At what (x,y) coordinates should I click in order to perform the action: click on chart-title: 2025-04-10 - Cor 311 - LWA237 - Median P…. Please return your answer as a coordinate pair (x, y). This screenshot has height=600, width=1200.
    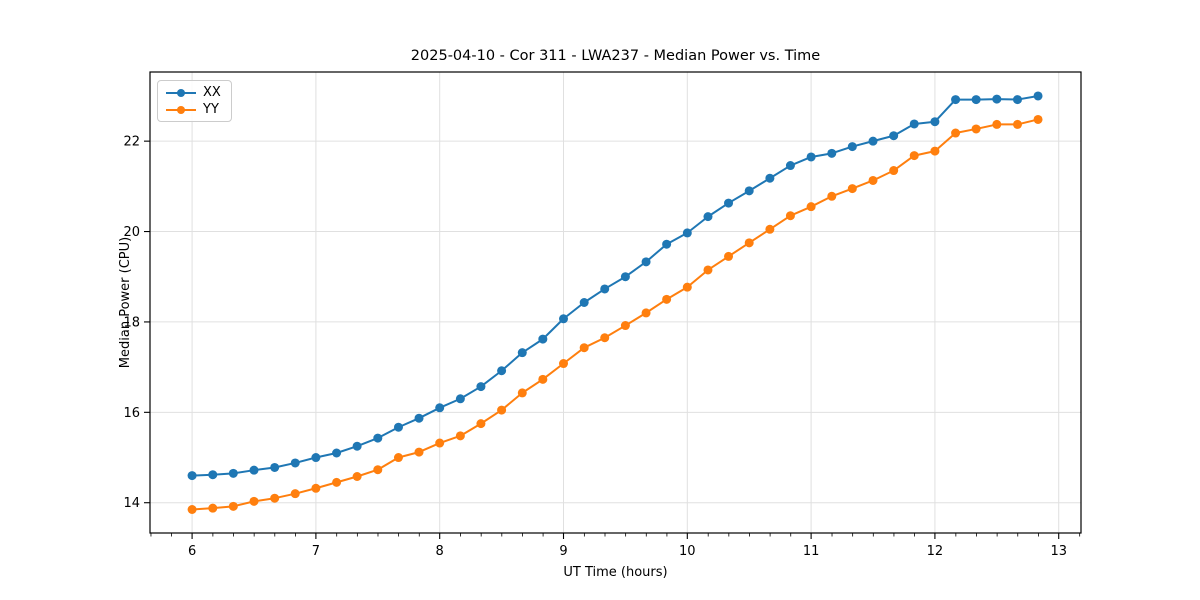
    Looking at the image, I should click on (615, 56).